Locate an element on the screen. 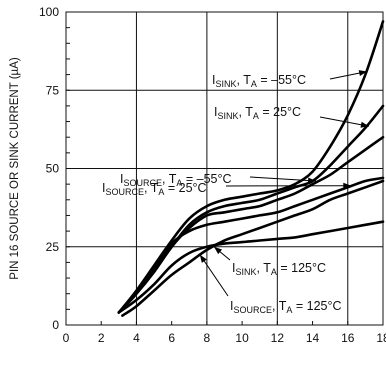 The width and height of the screenshot is (386, 379). x-tick-label: 18 is located at coordinates (381, 338).